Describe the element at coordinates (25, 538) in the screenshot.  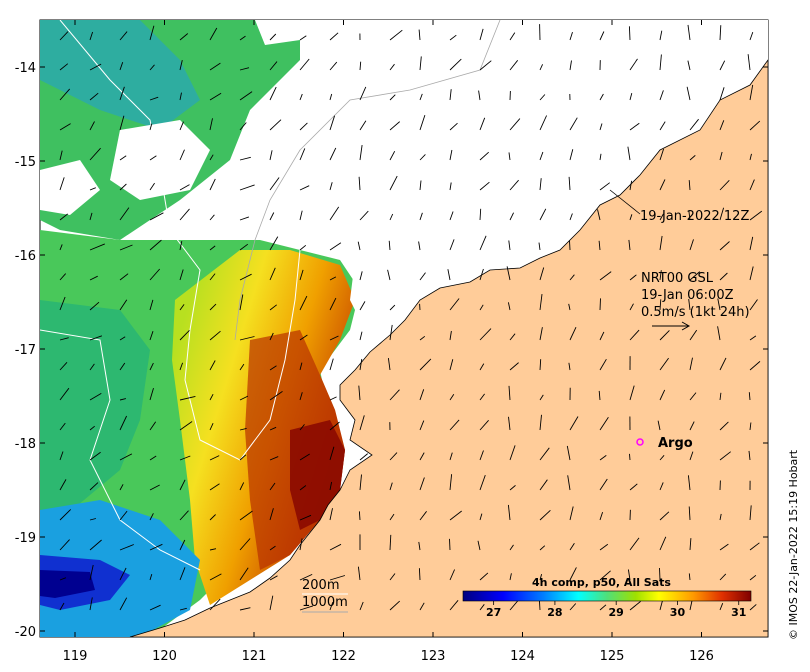
I see `lat-tick-label: -19` at that location.